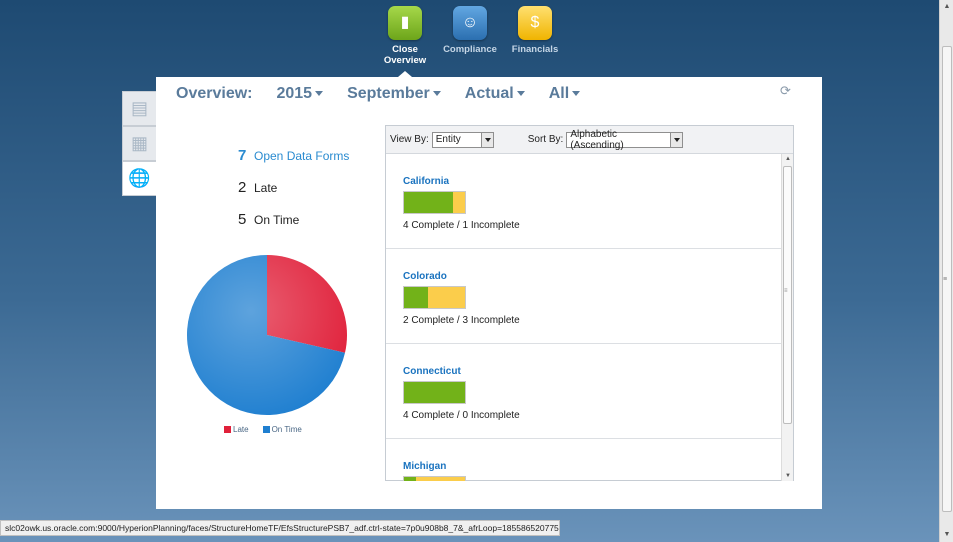 This screenshot has height=542, width=953. What do you see at coordinates (425, 466) in the screenshot?
I see `entity-name-link: Michigan` at bounding box center [425, 466].